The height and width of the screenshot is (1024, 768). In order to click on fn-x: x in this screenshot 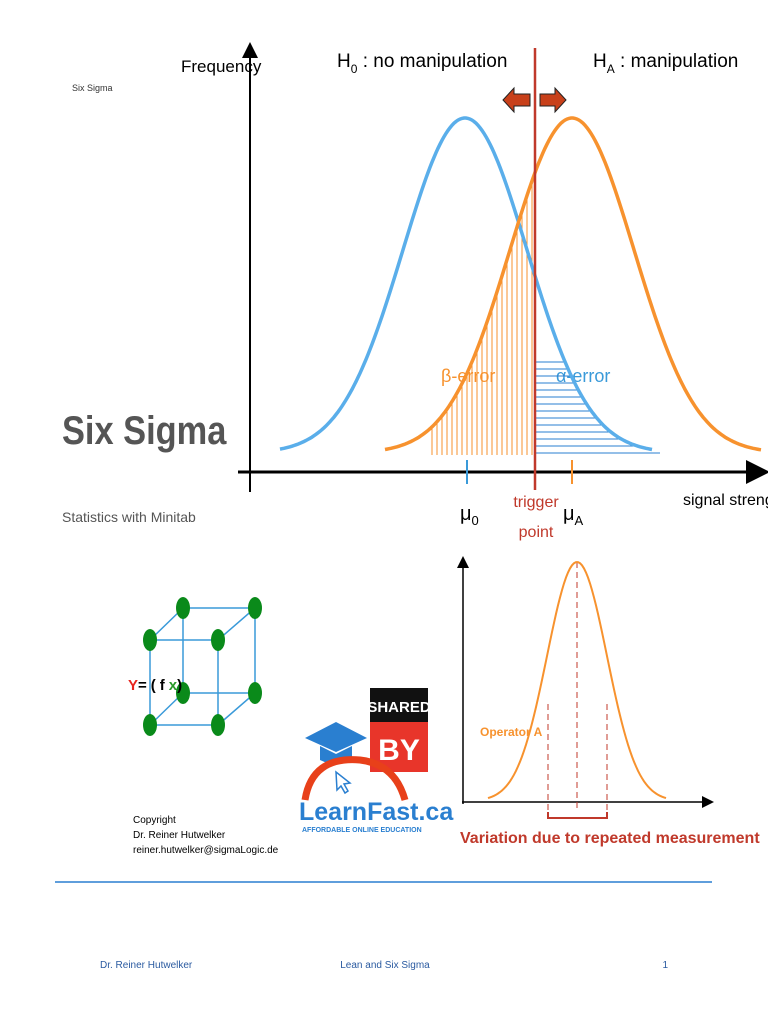, I will do `click(173, 685)`.